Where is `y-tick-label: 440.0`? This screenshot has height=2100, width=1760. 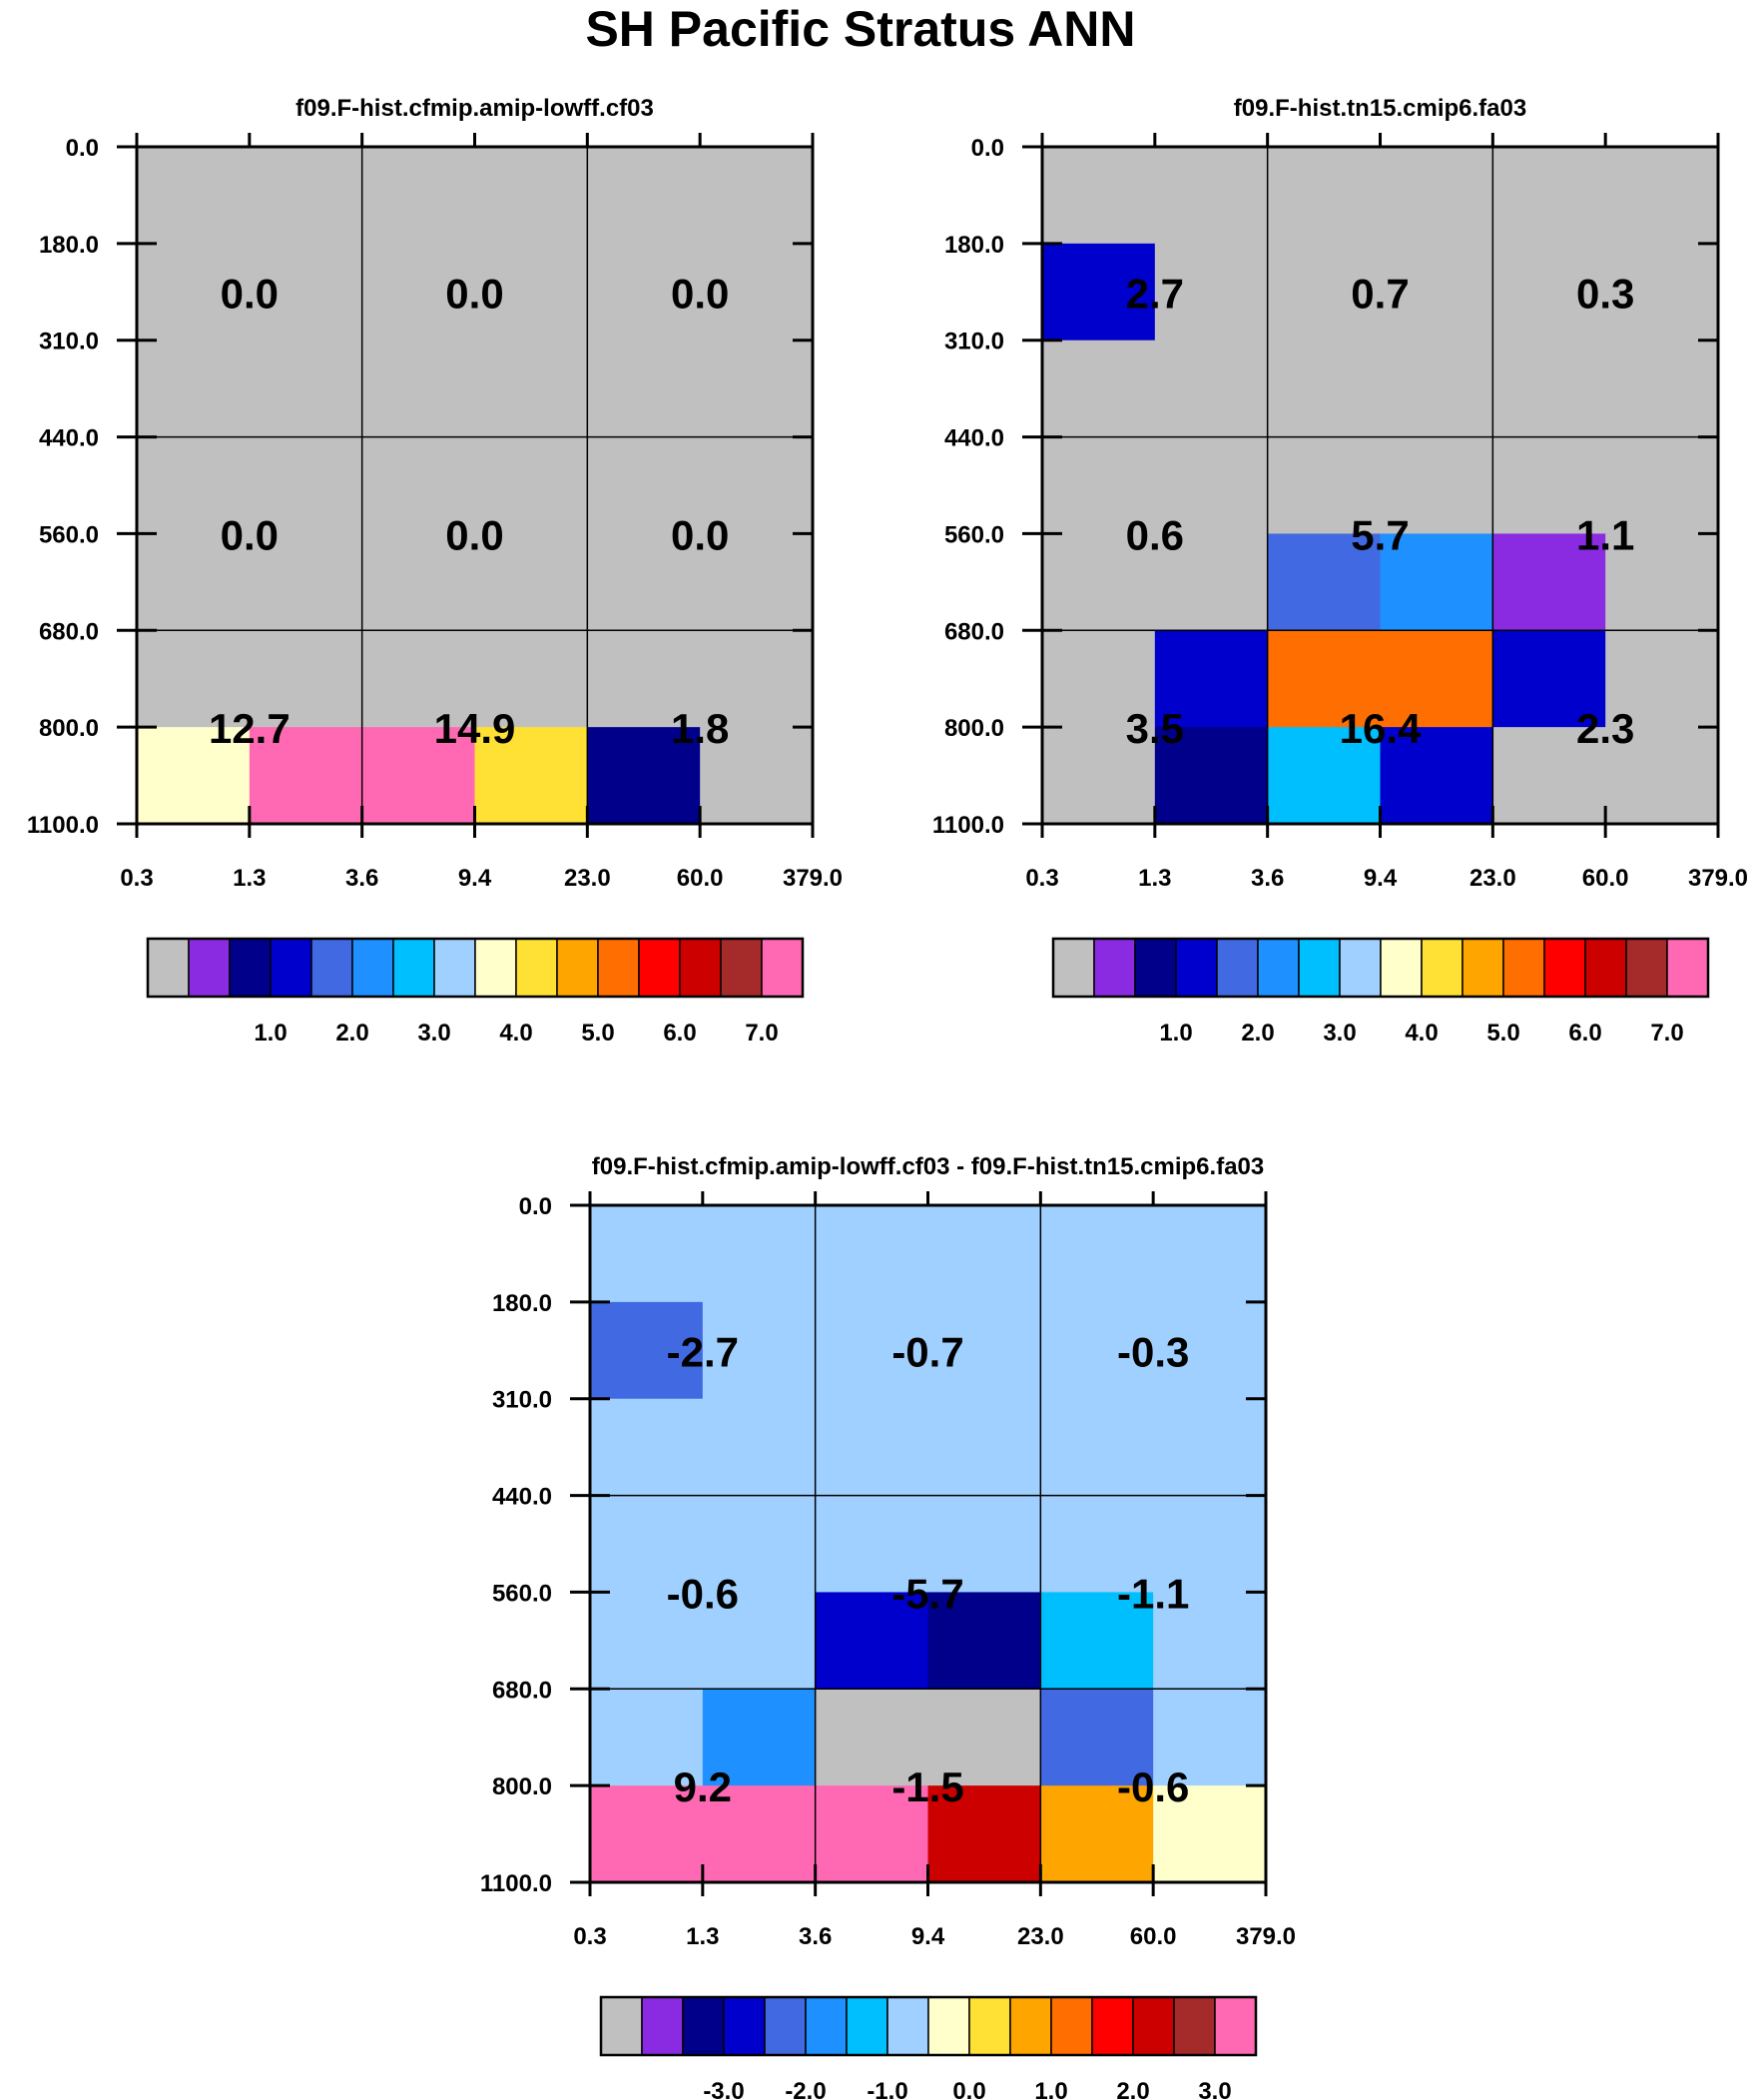
y-tick-label: 440.0 is located at coordinates (522, 1497).